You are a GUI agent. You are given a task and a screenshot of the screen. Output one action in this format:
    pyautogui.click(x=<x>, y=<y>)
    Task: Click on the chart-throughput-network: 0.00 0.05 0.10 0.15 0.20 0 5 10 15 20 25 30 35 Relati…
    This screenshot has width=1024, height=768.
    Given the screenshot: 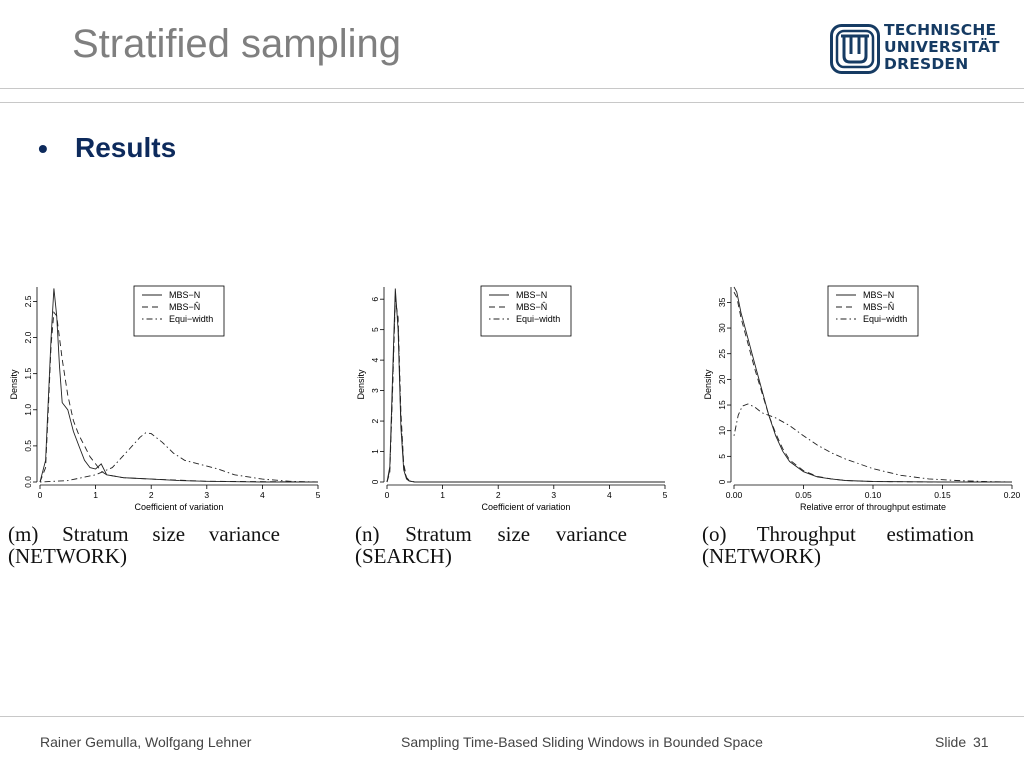 What is the action you would take?
    pyautogui.click(x=860, y=400)
    